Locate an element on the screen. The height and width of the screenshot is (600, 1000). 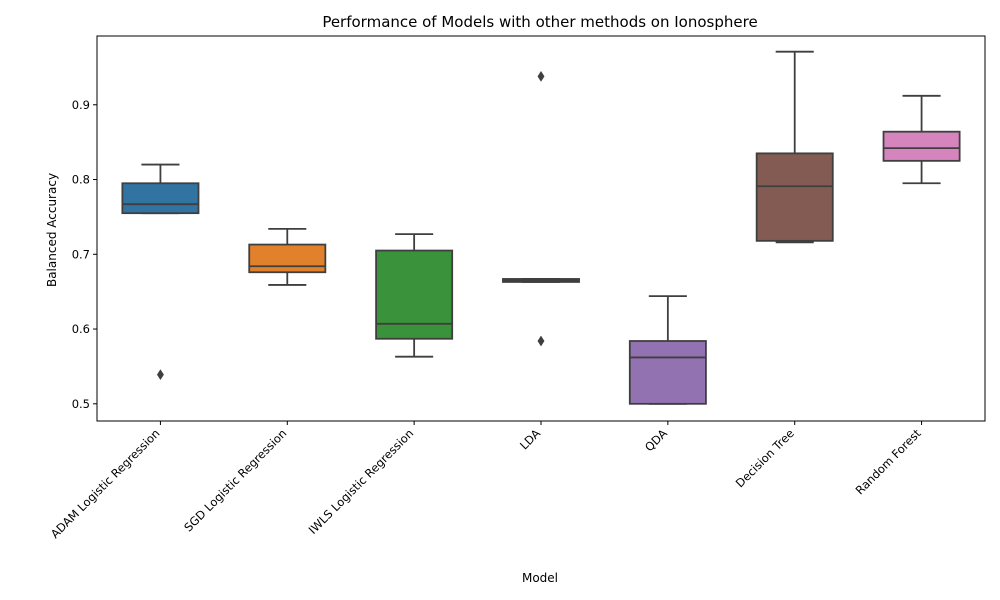
x-tick-label: QDA is located at coordinates (656, 440).